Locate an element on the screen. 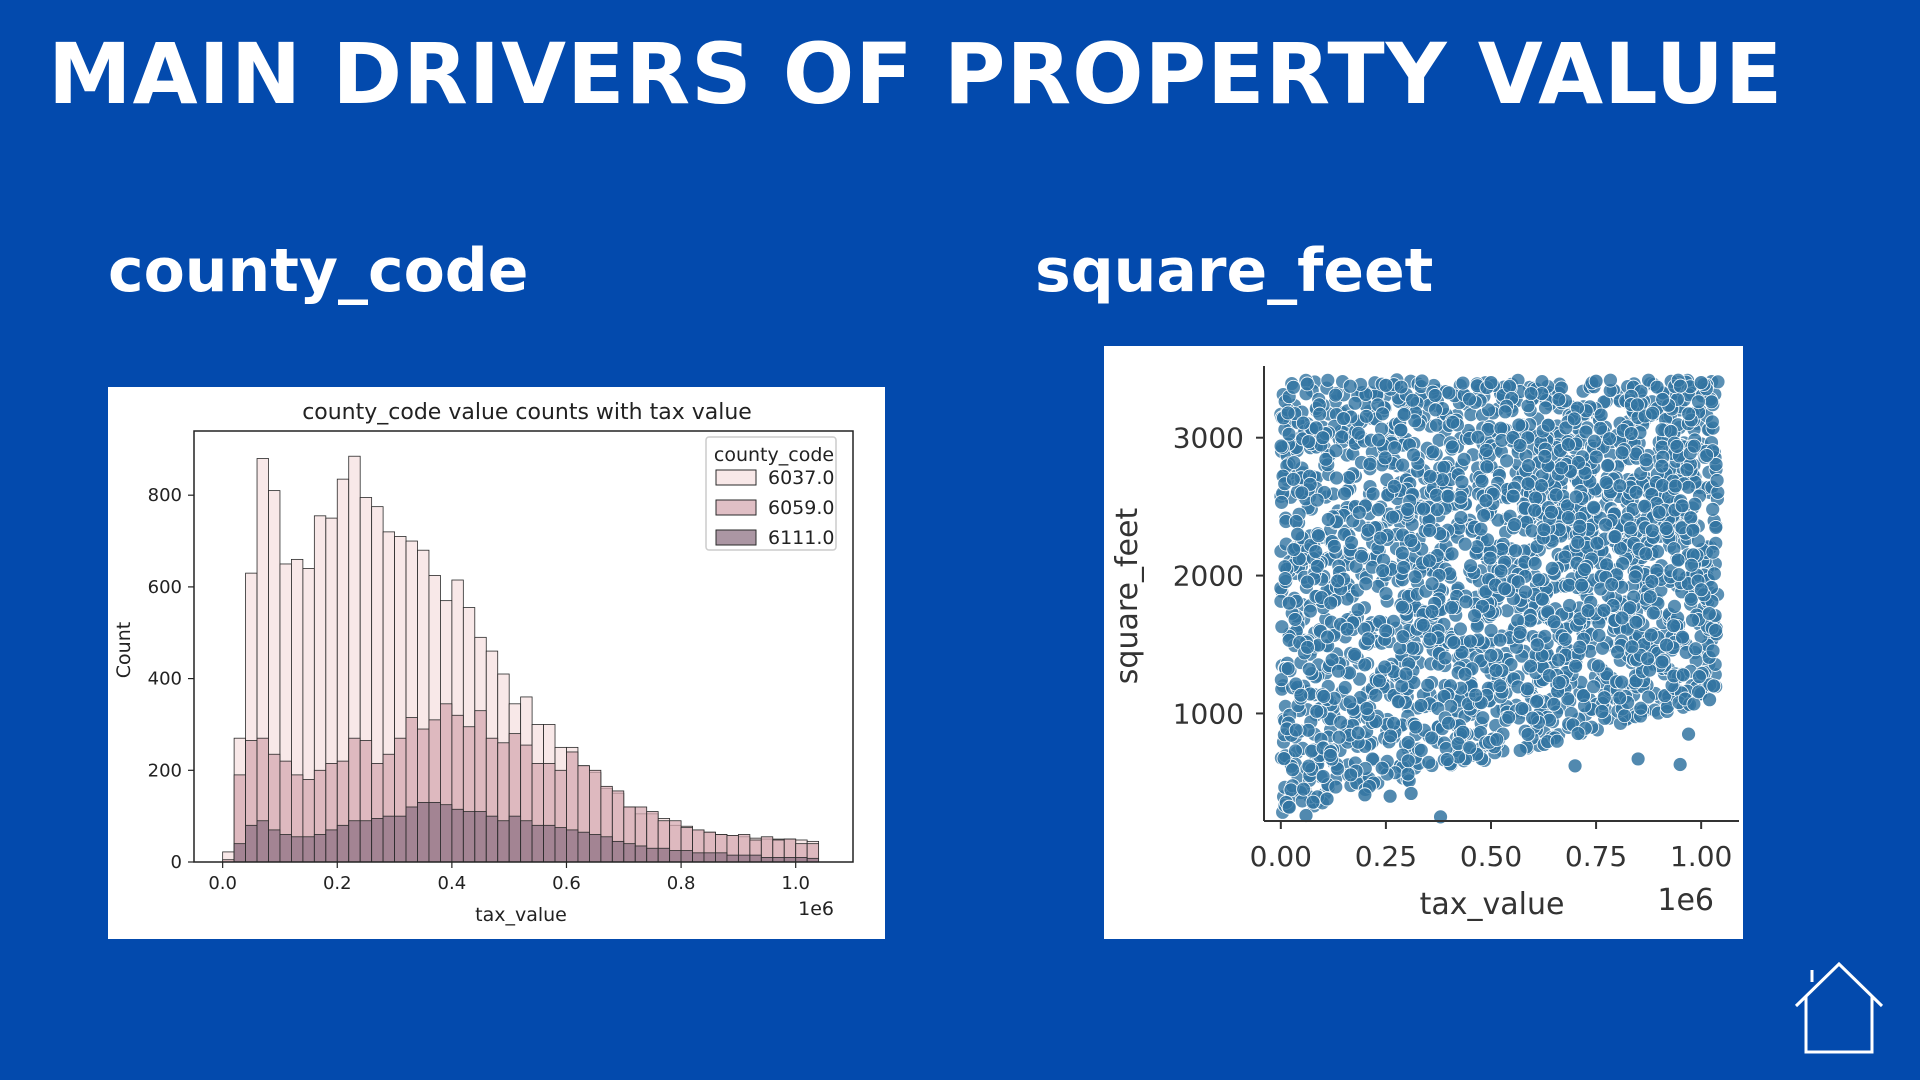 The height and width of the screenshot is (1080, 1920). y-tick-label: 2000 is located at coordinates (1208, 576).